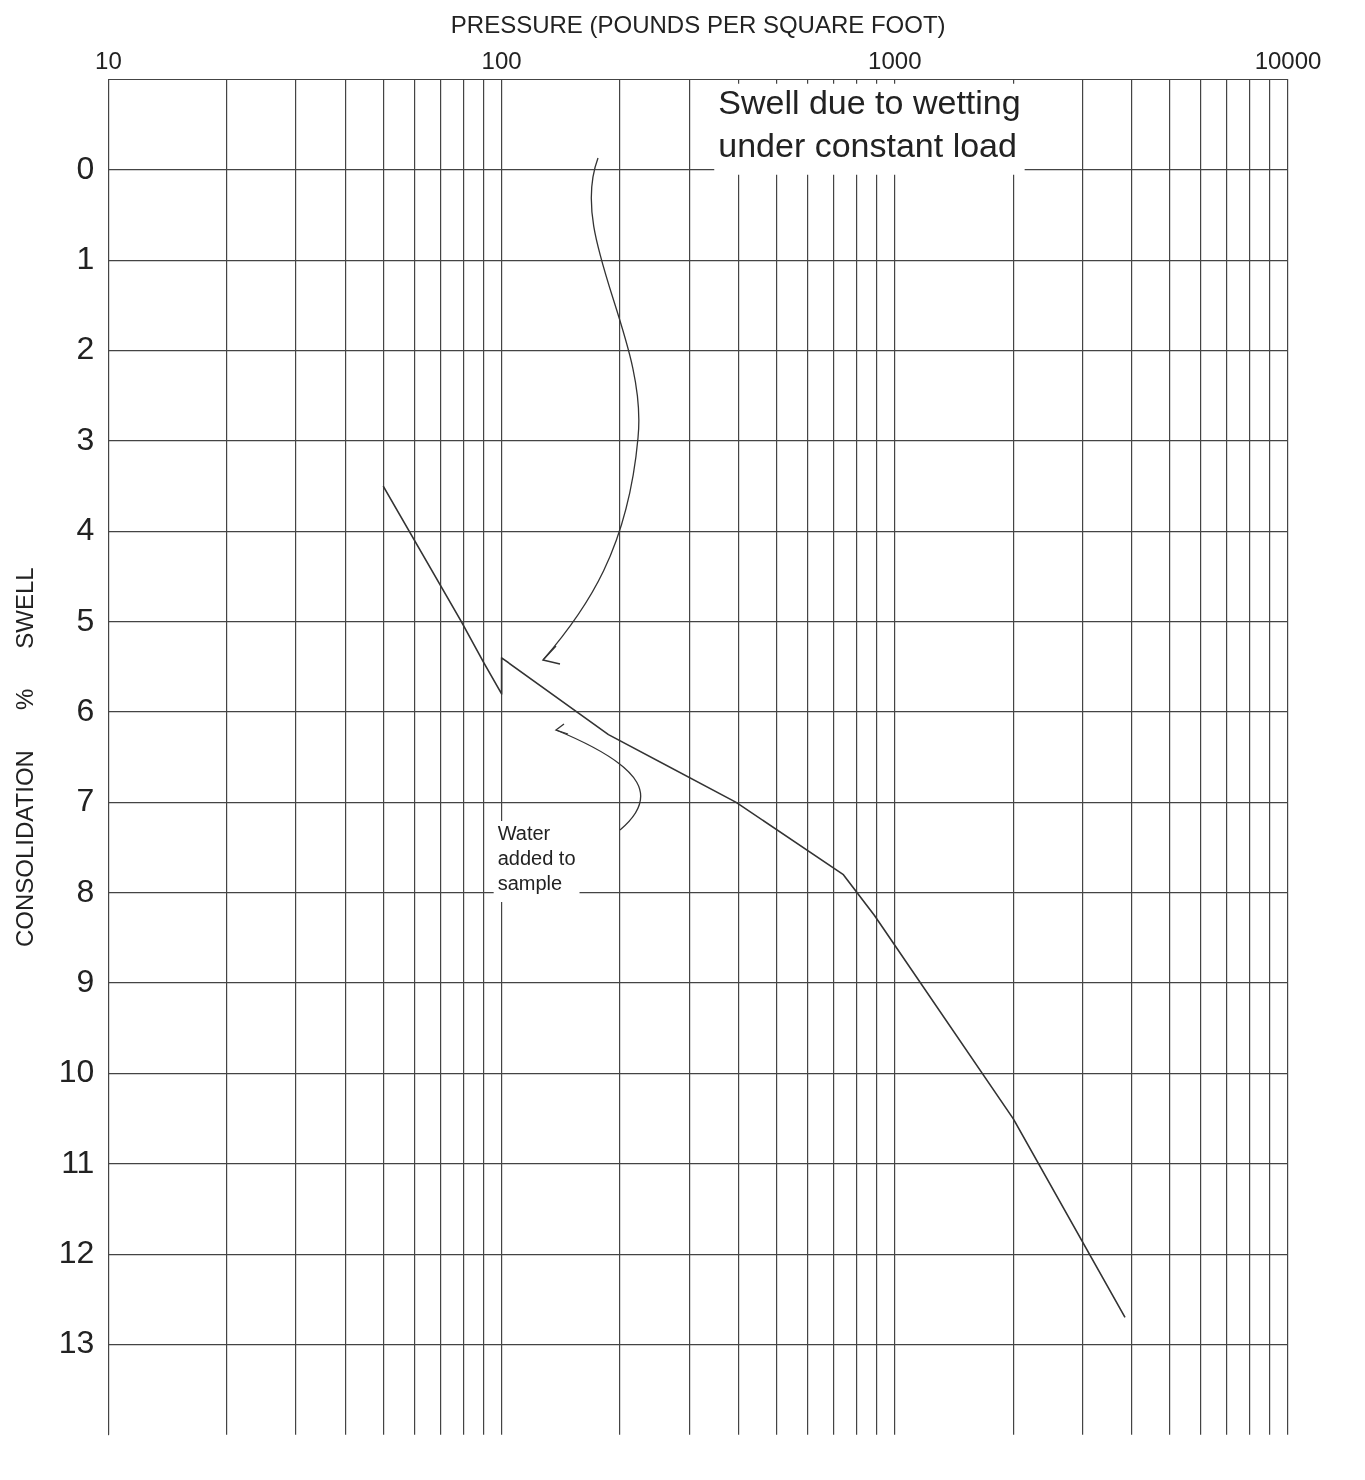  I want to click on y-tick-label: 2, so click(85, 348).